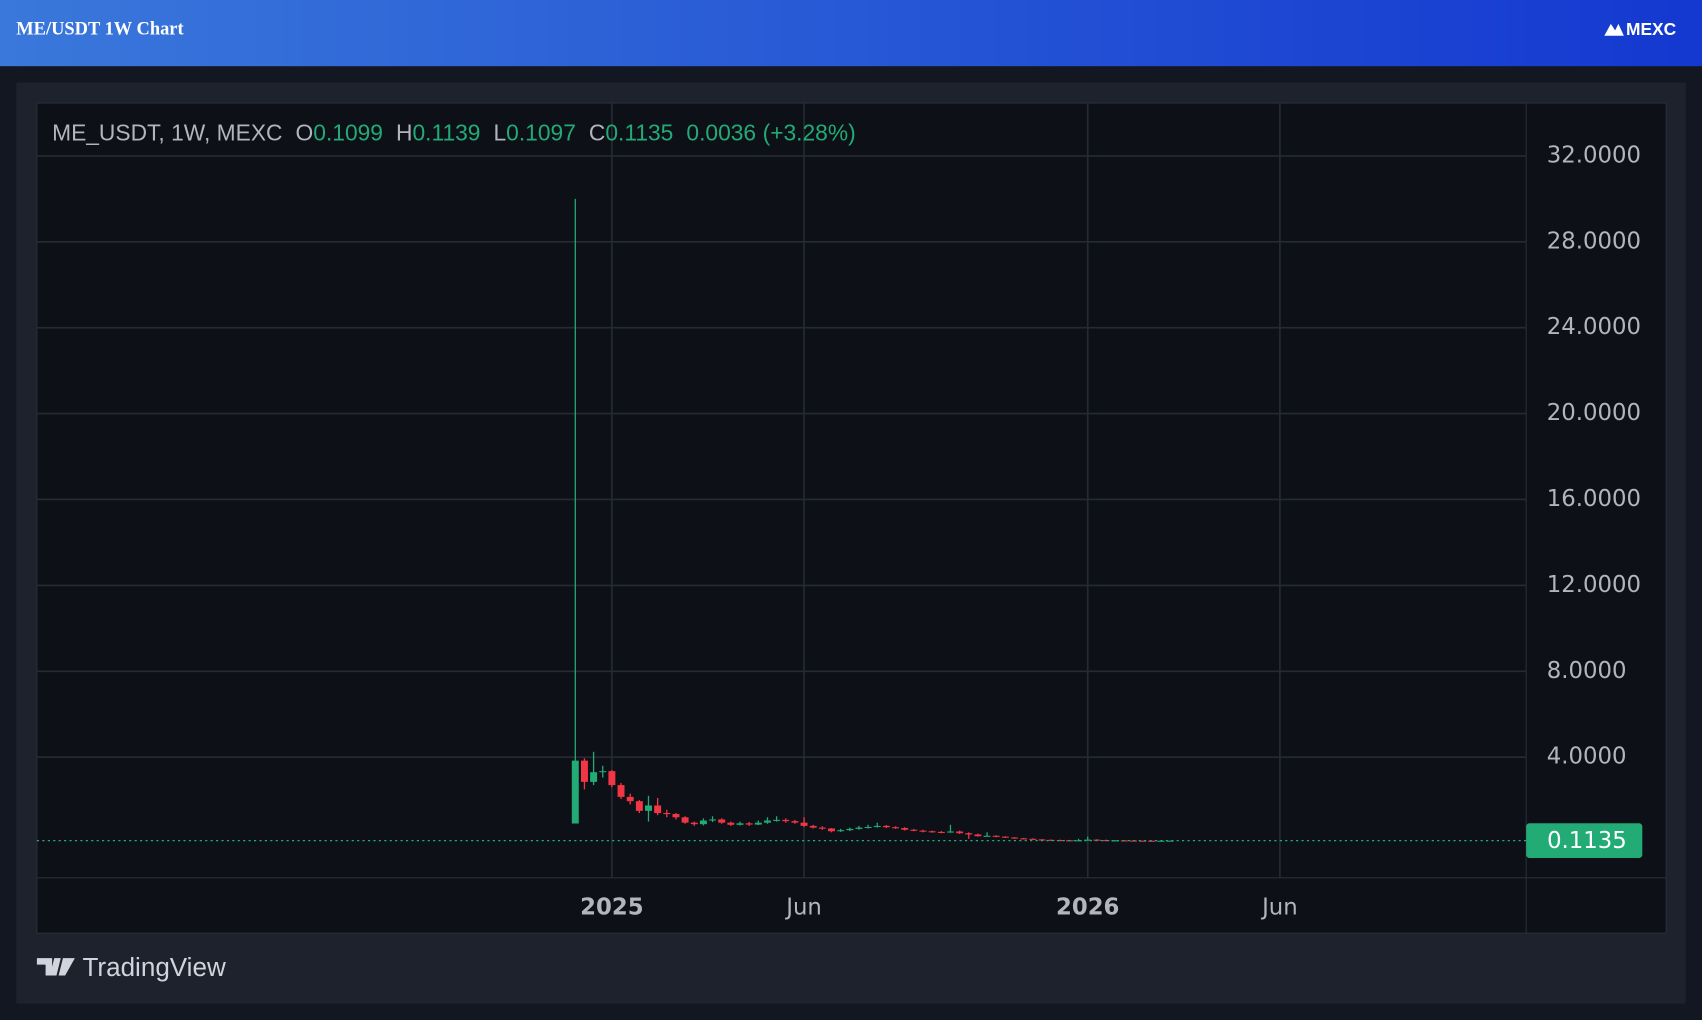 The height and width of the screenshot is (1020, 1702). What do you see at coordinates (1594, 155) in the screenshot?
I see `y-tick-label: 32.0000` at bounding box center [1594, 155].